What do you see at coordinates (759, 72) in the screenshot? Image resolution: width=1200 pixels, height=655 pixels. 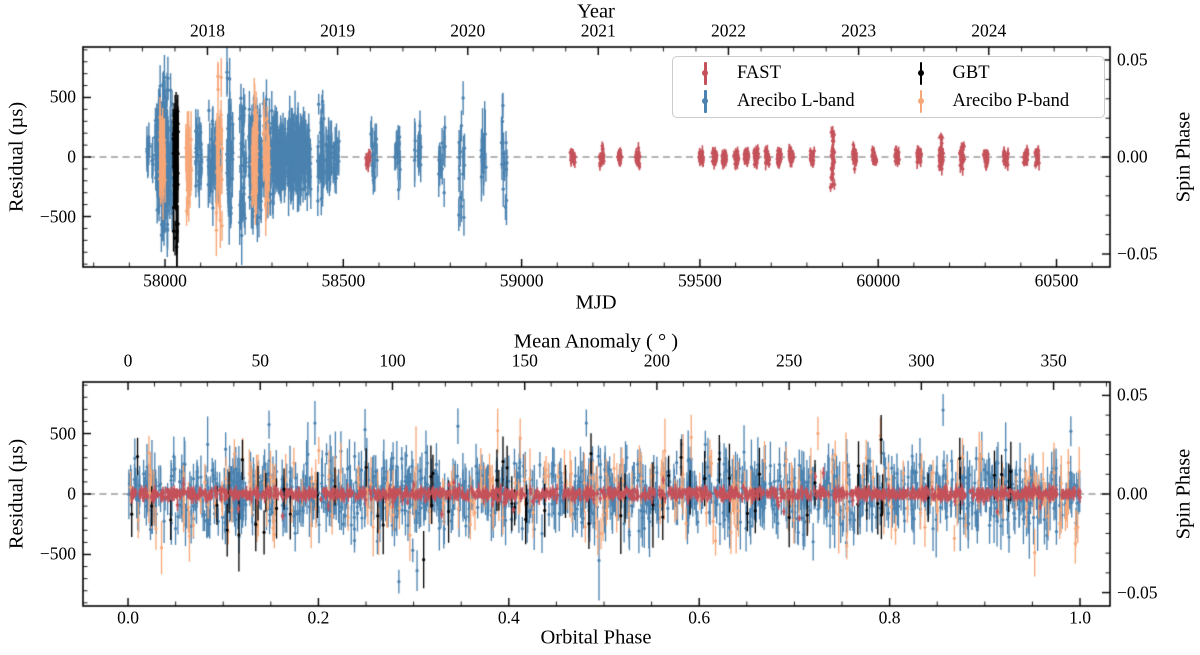 I see `legend-label-fast: FAST` at bounding box center [759, 72].